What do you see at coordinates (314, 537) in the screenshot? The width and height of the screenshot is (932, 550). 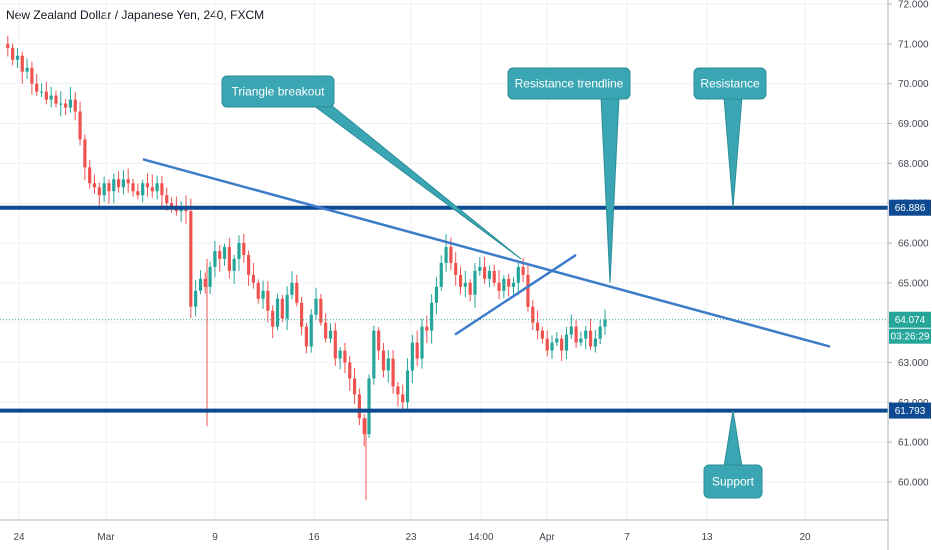 I see `x-tick-label: 16` at bounding box center [314, 537].